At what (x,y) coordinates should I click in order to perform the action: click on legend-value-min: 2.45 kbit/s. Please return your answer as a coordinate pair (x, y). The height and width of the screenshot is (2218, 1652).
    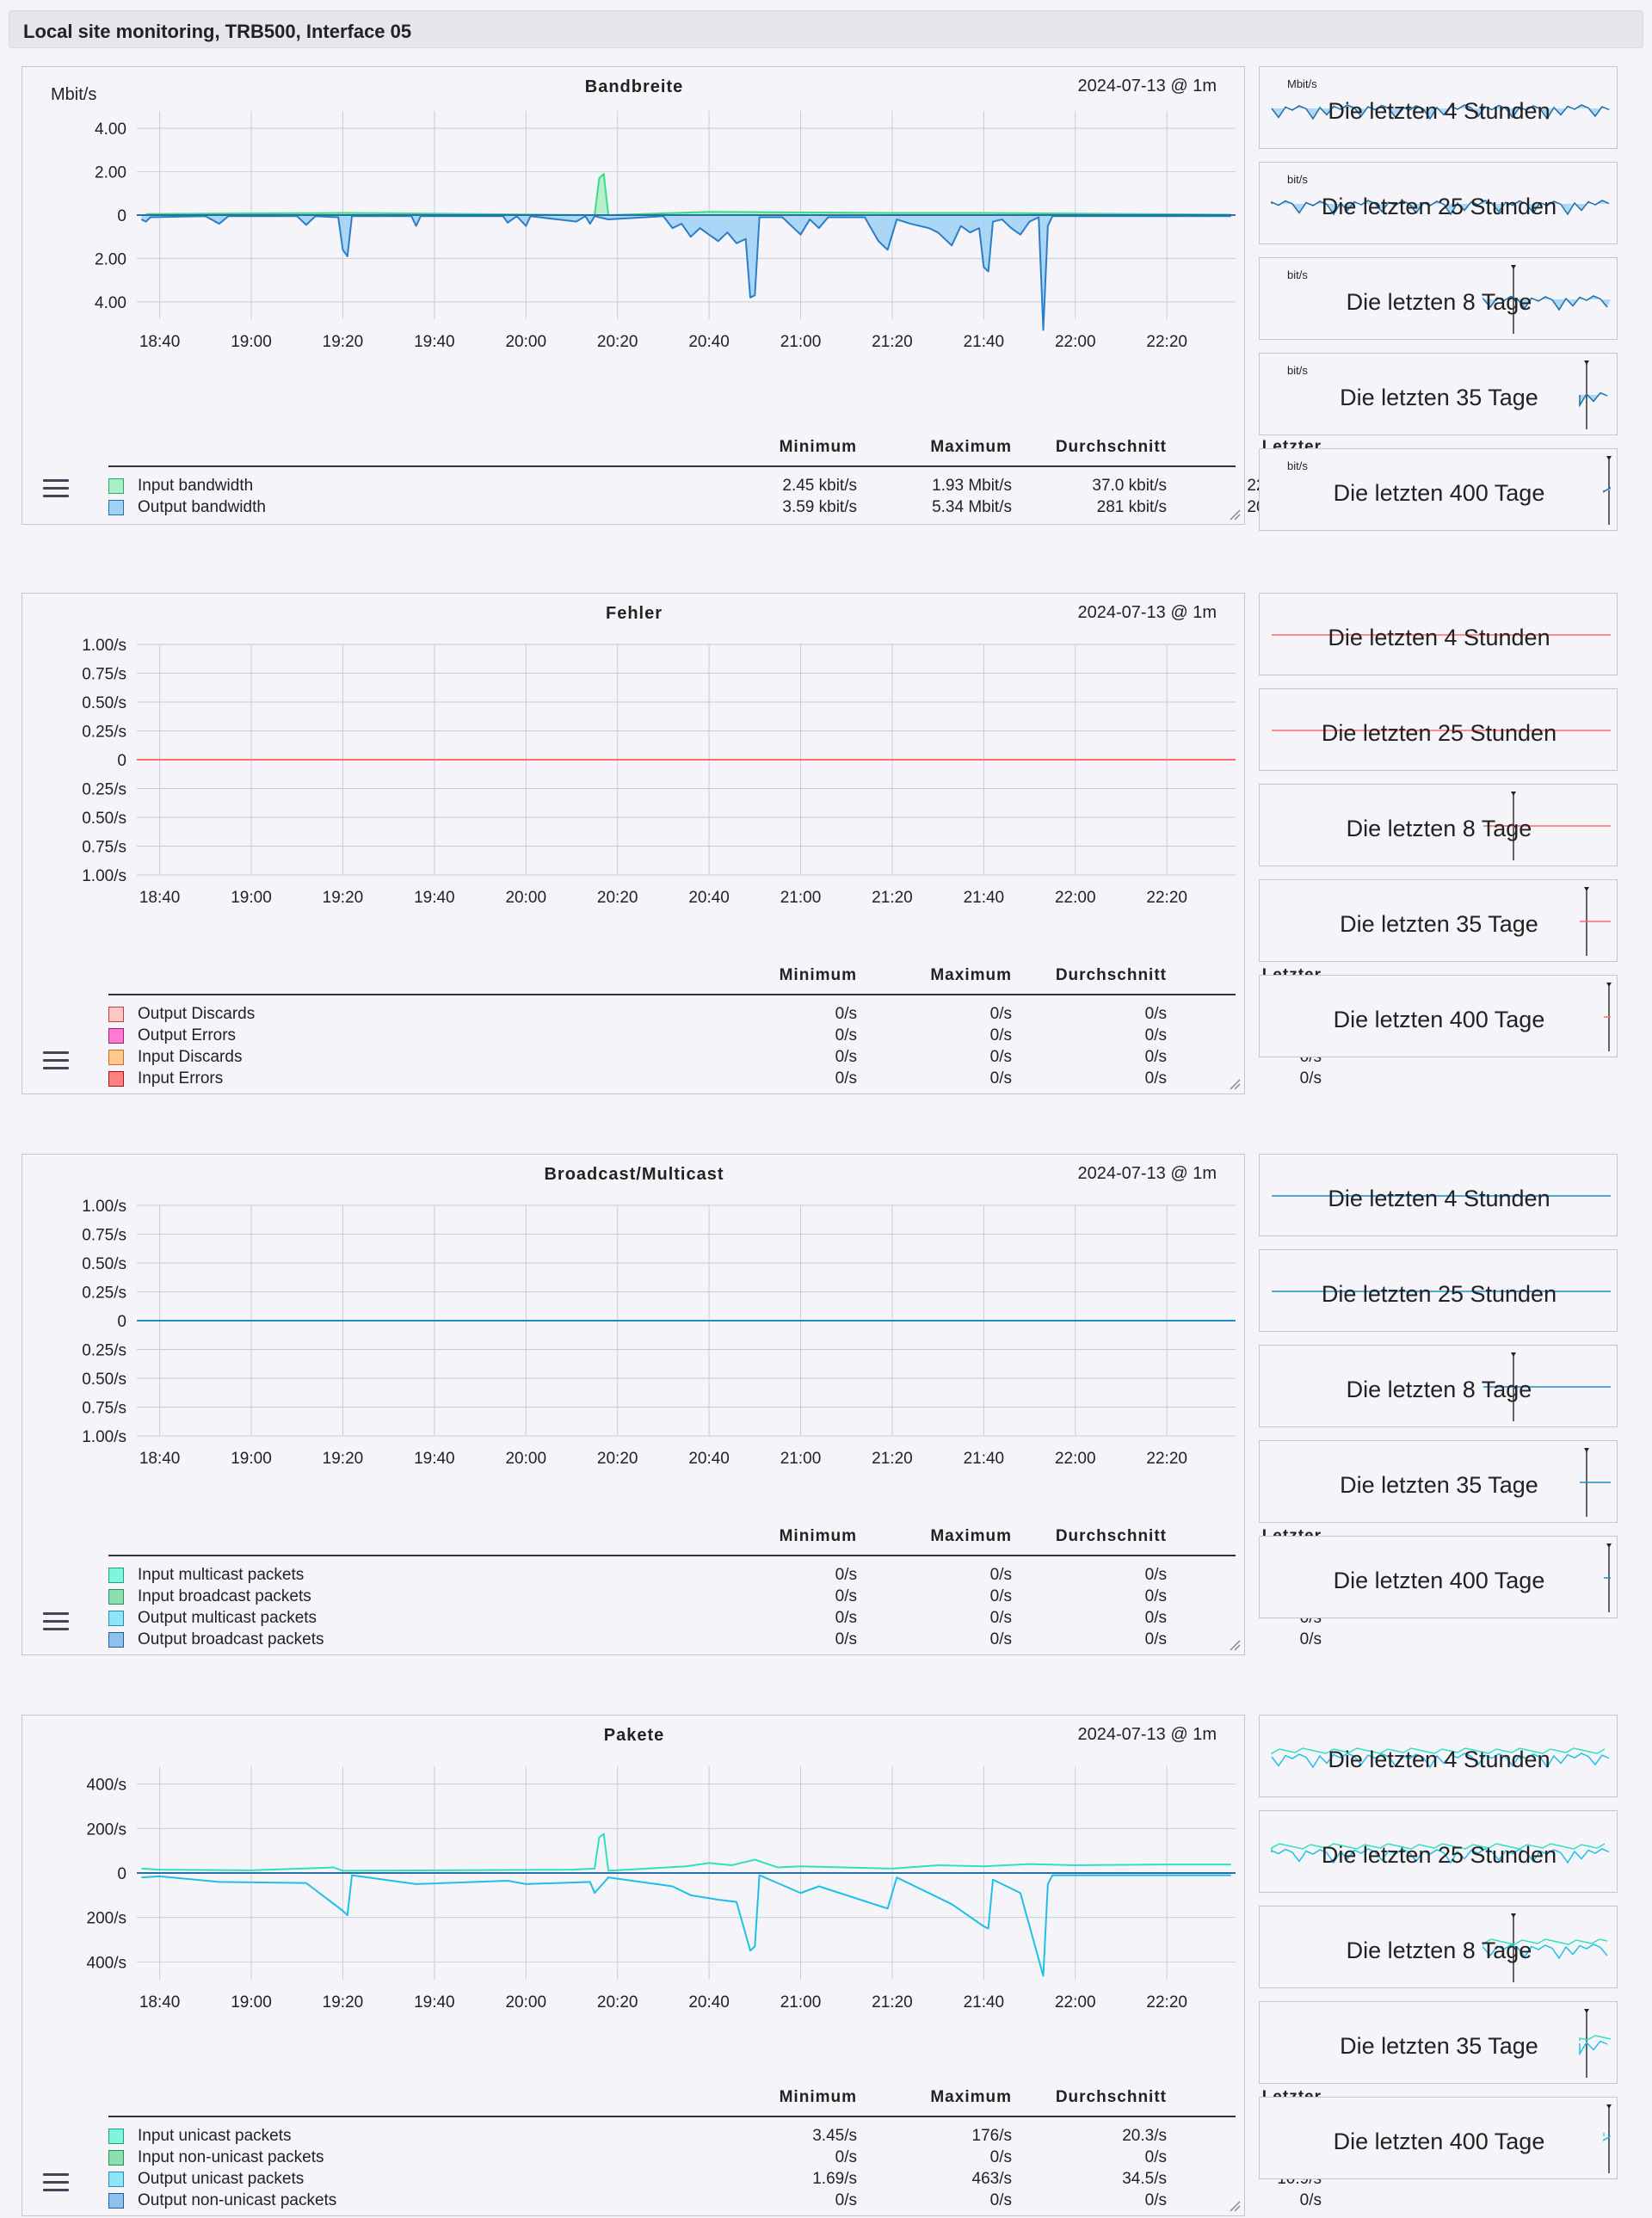
    Looking at the image, I should click on (819, 486).